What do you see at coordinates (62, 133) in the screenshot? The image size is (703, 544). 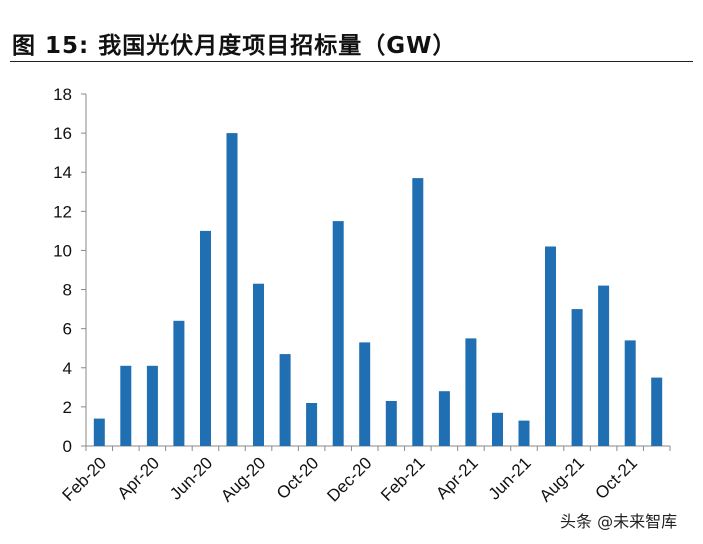 I see `y-tick-label: 16` at bounding box center [62, 133].